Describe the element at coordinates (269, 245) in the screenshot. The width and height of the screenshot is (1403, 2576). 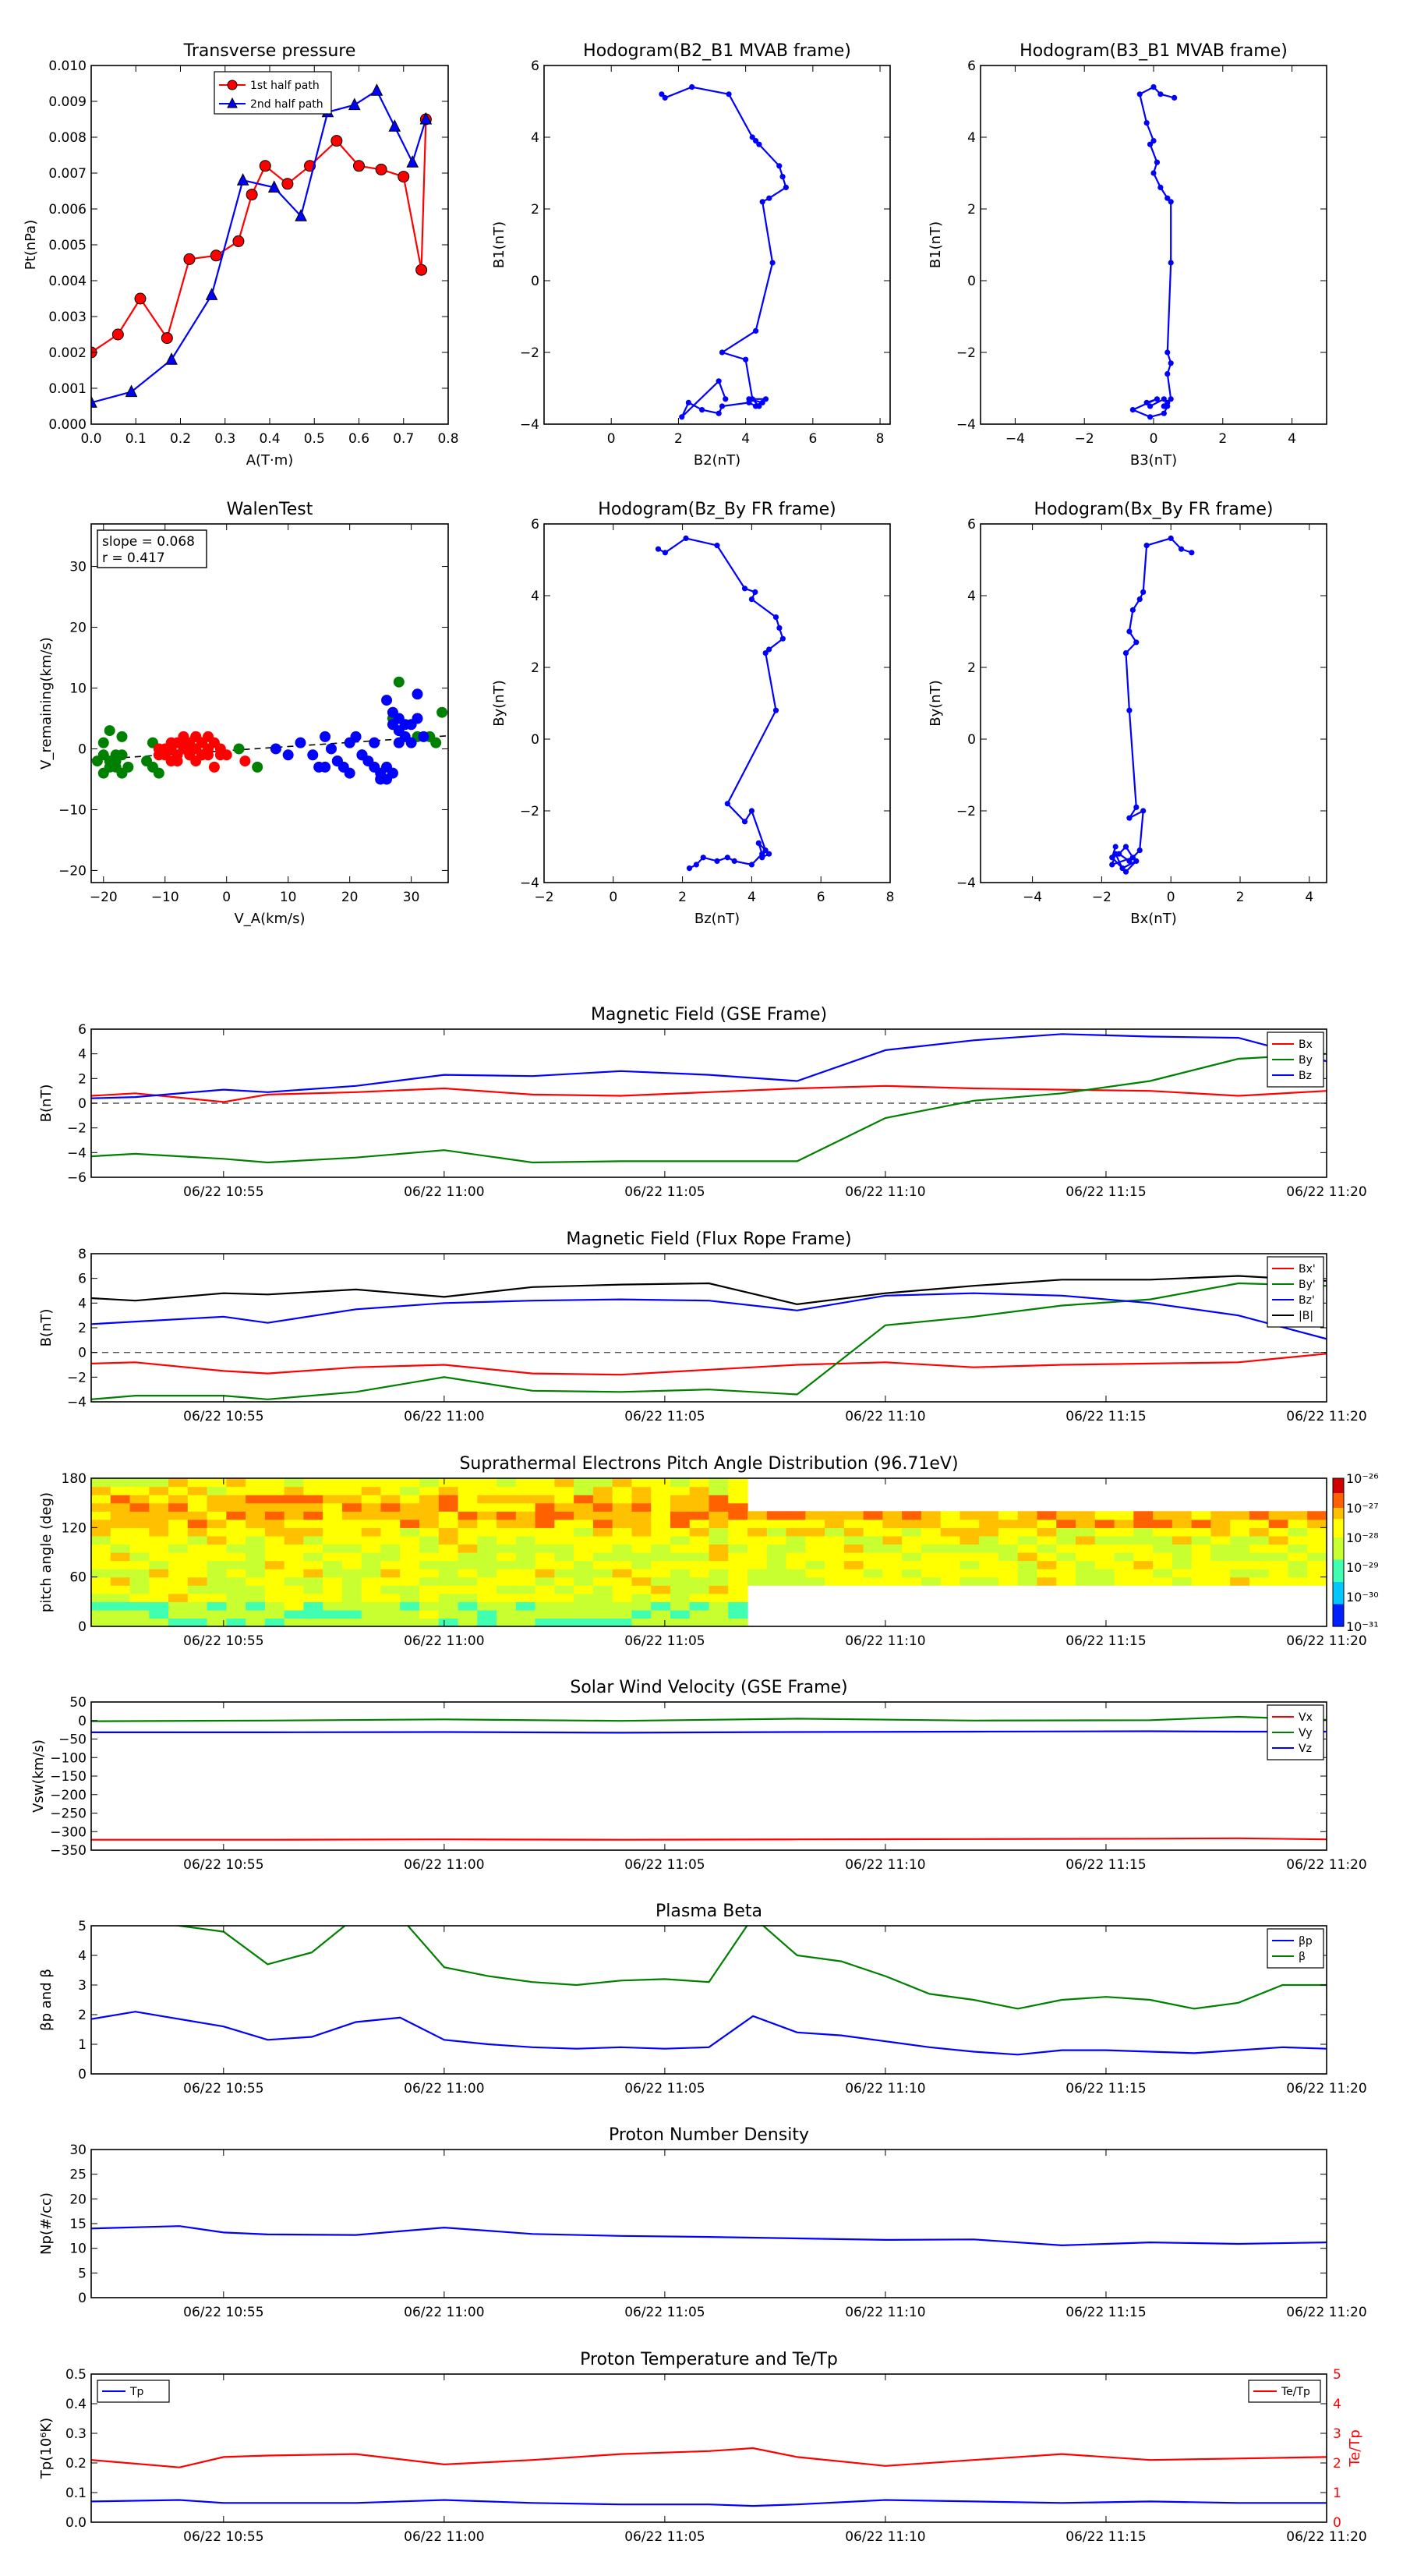
I see `plot-frame` at that location.